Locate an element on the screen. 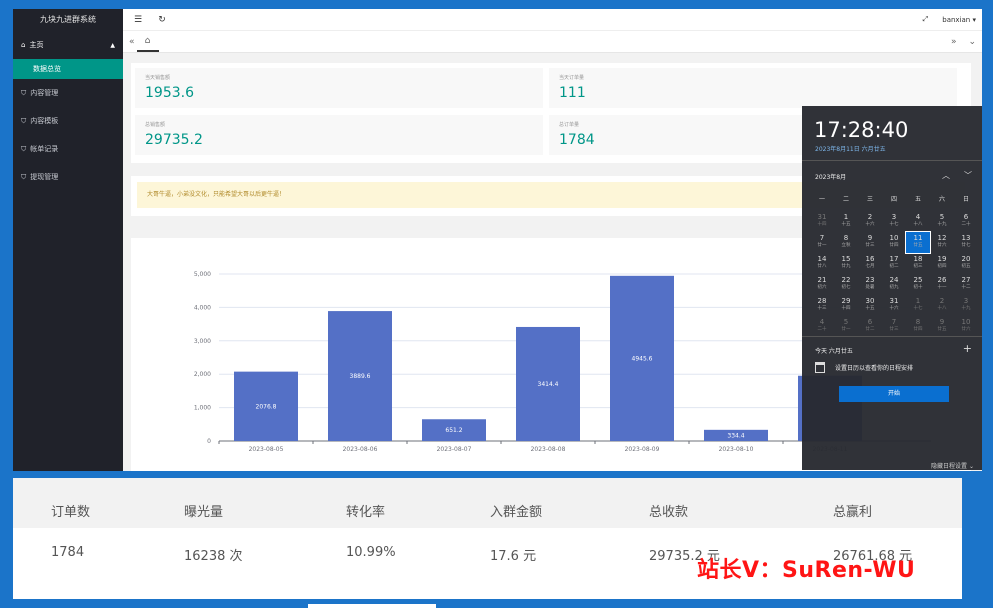  day-number: 14 is located at coordinates (822, 259).